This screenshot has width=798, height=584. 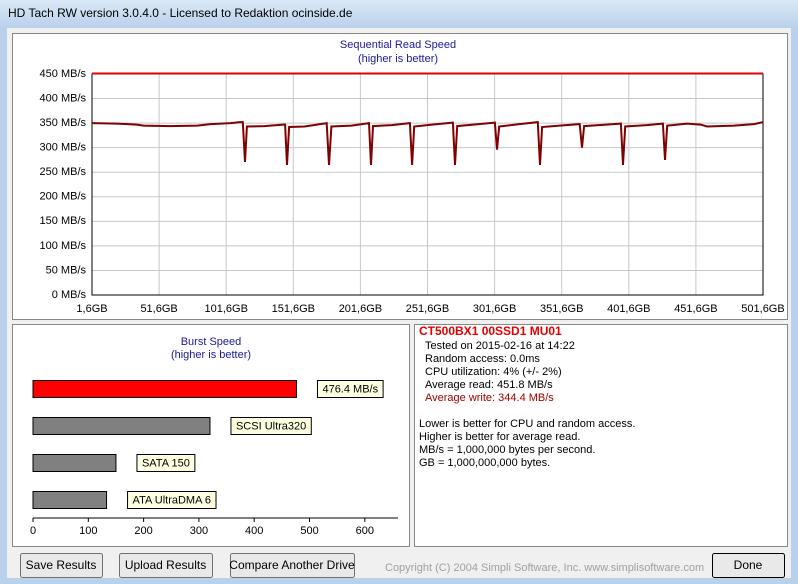 I want to click on x-tick-label: 351,6GB, so click(x=561, y=309).